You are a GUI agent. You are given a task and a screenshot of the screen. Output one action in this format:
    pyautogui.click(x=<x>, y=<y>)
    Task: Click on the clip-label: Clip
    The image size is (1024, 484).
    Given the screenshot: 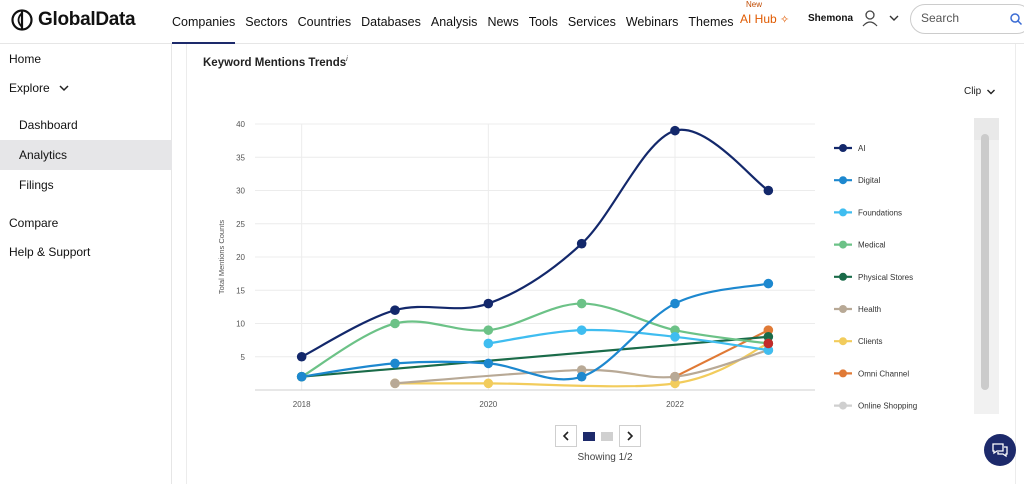 What is the action you would take?
    pyautogui.click(x=973, y=91)
    